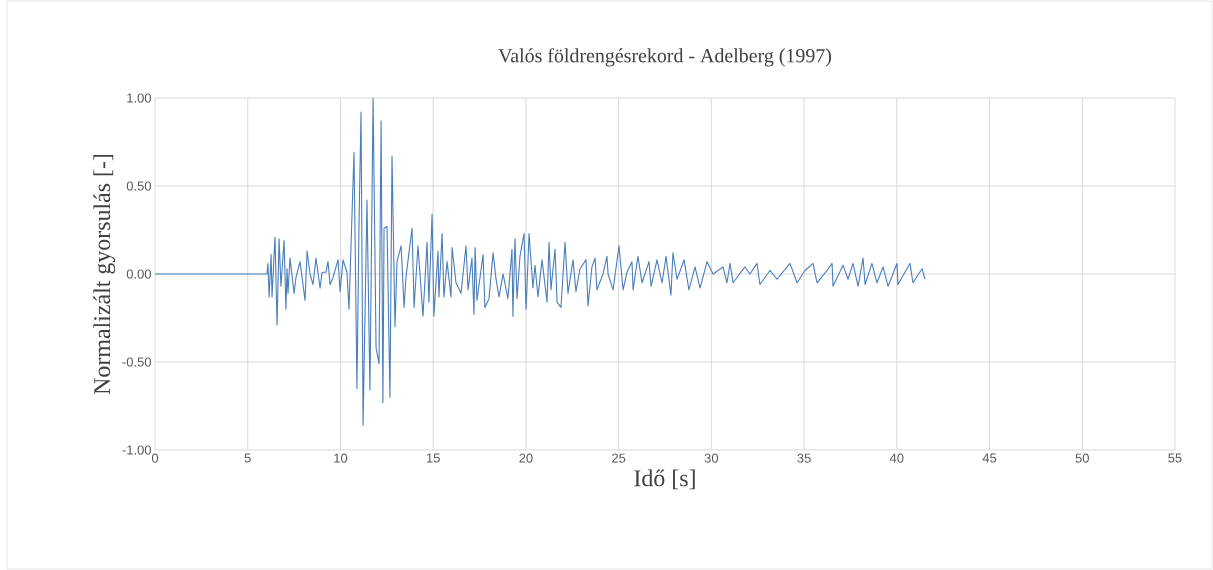  What do you see at coordinates (433, 458) in the screenshot?
I see `x-tick-label: 15` at bounding box center [433, 458].